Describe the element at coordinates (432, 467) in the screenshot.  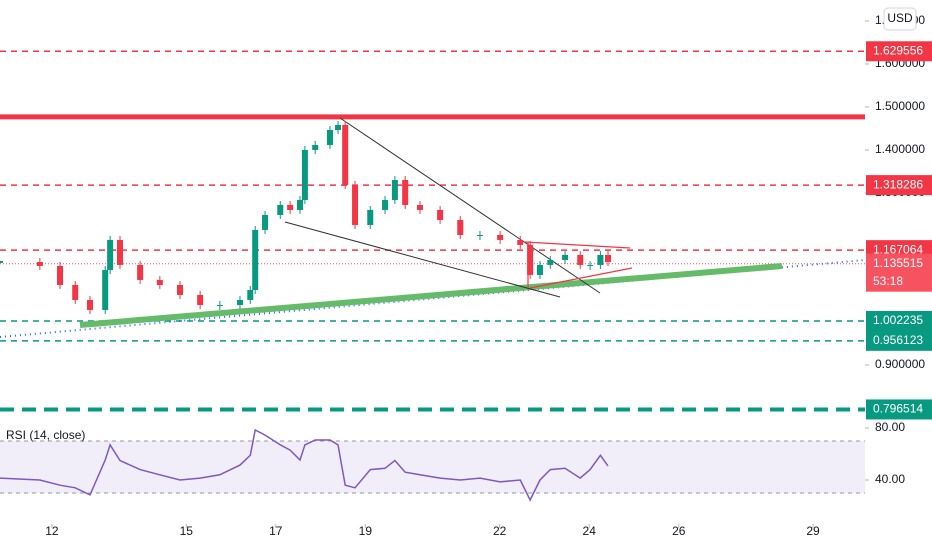
I see `rsi-band` at that location.